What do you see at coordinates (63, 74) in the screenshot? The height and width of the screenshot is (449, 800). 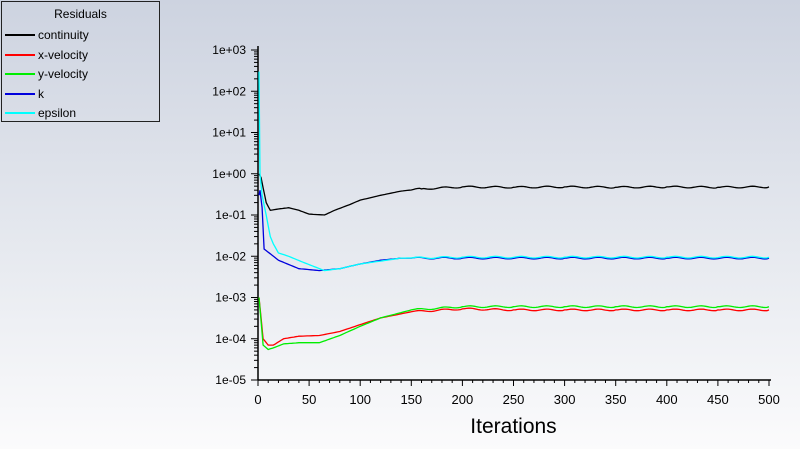 I see `legend-label: y-velocity` at bounding box center [63, 74].